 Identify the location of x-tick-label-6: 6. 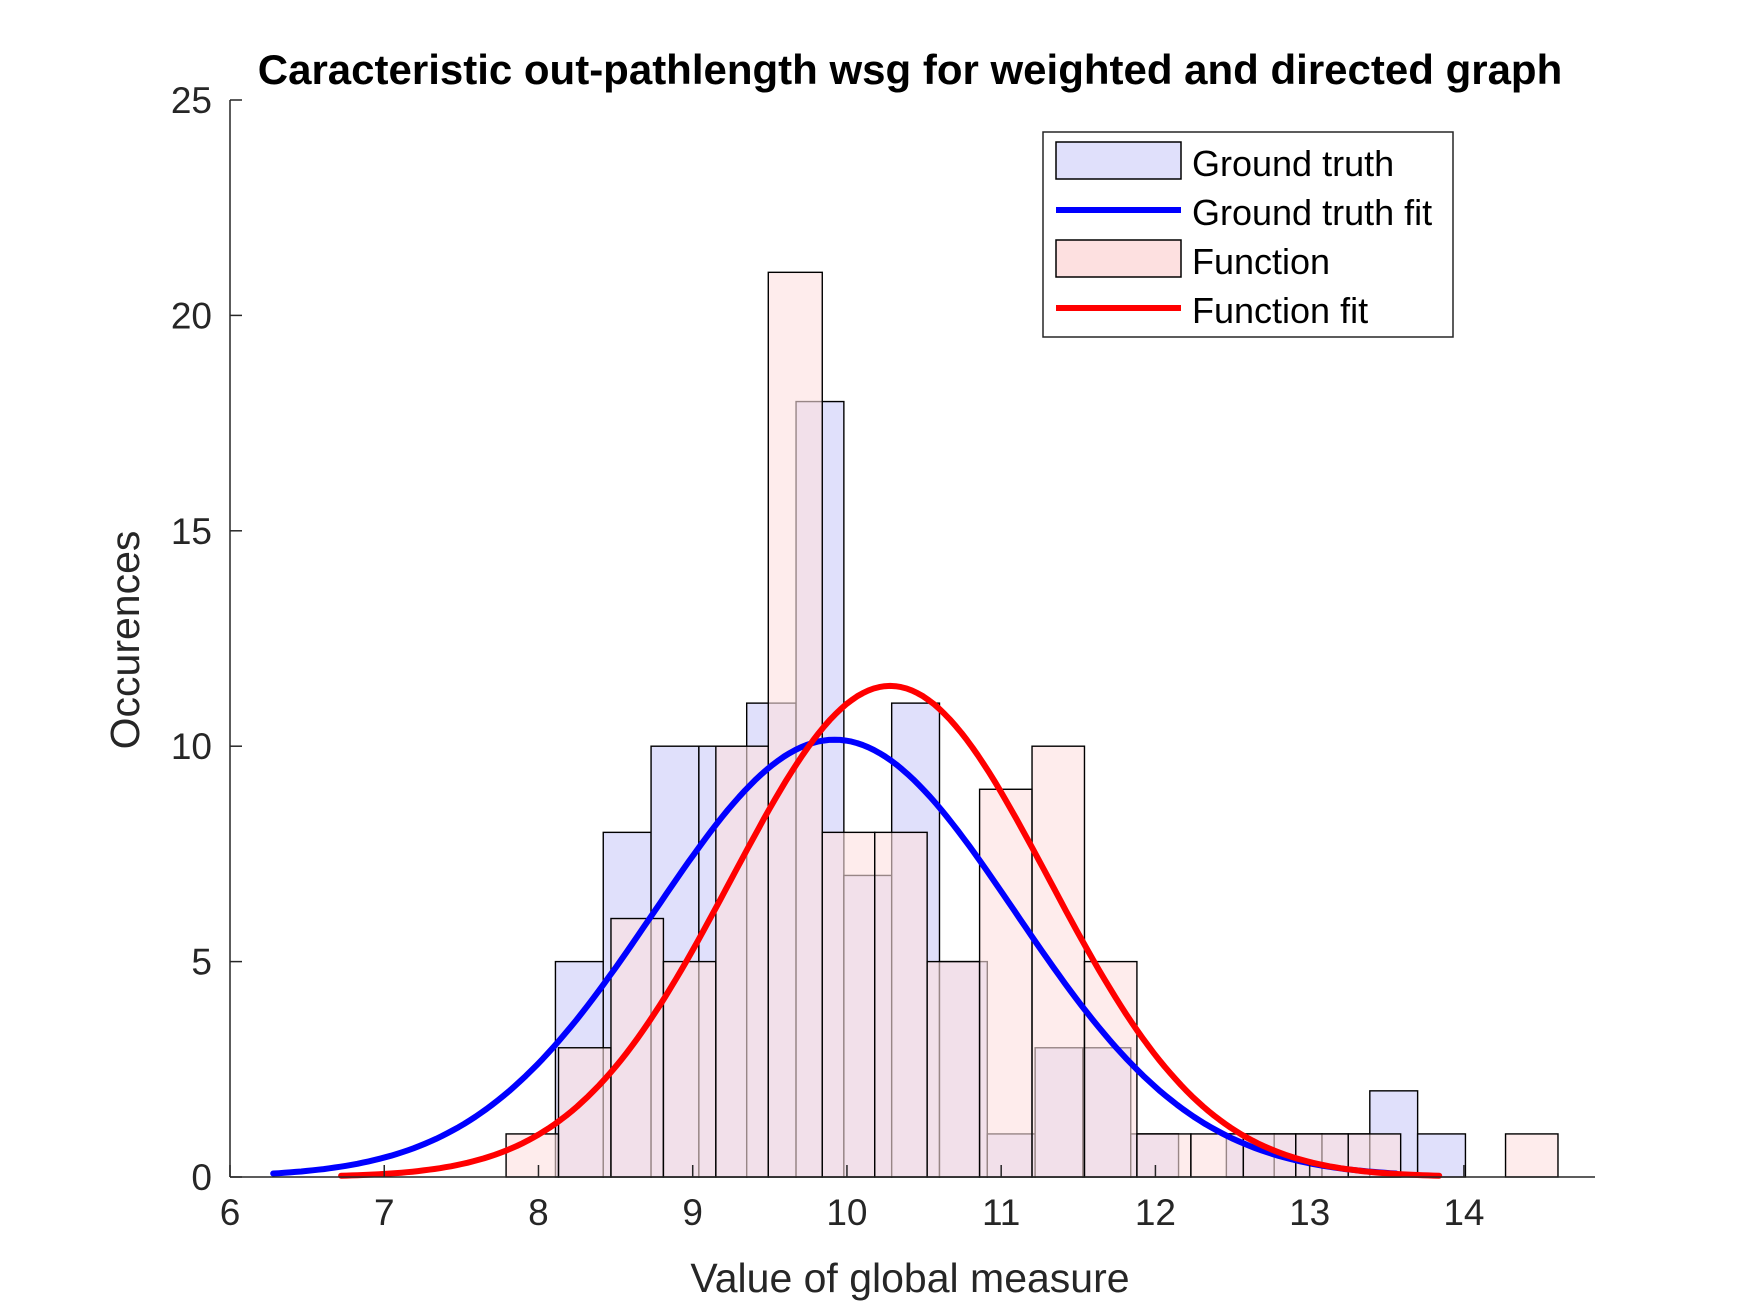
(230, 1212).